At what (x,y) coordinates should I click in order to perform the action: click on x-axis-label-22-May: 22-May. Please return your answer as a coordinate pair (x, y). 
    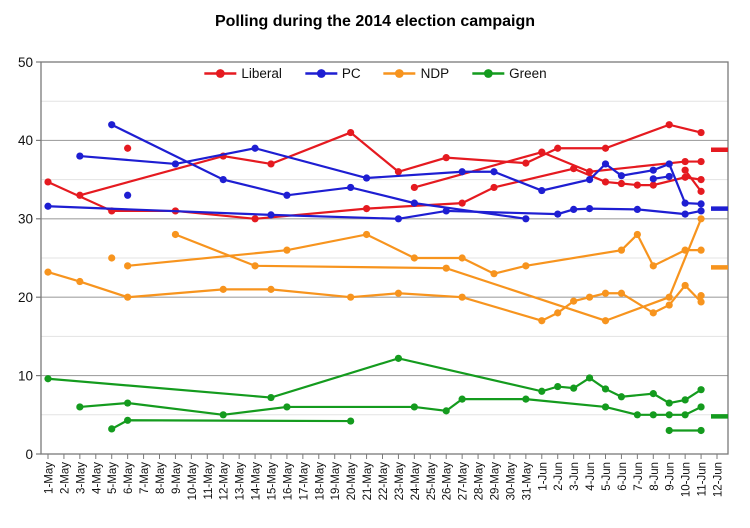
    Looking at the image, I should click on (384, 481).